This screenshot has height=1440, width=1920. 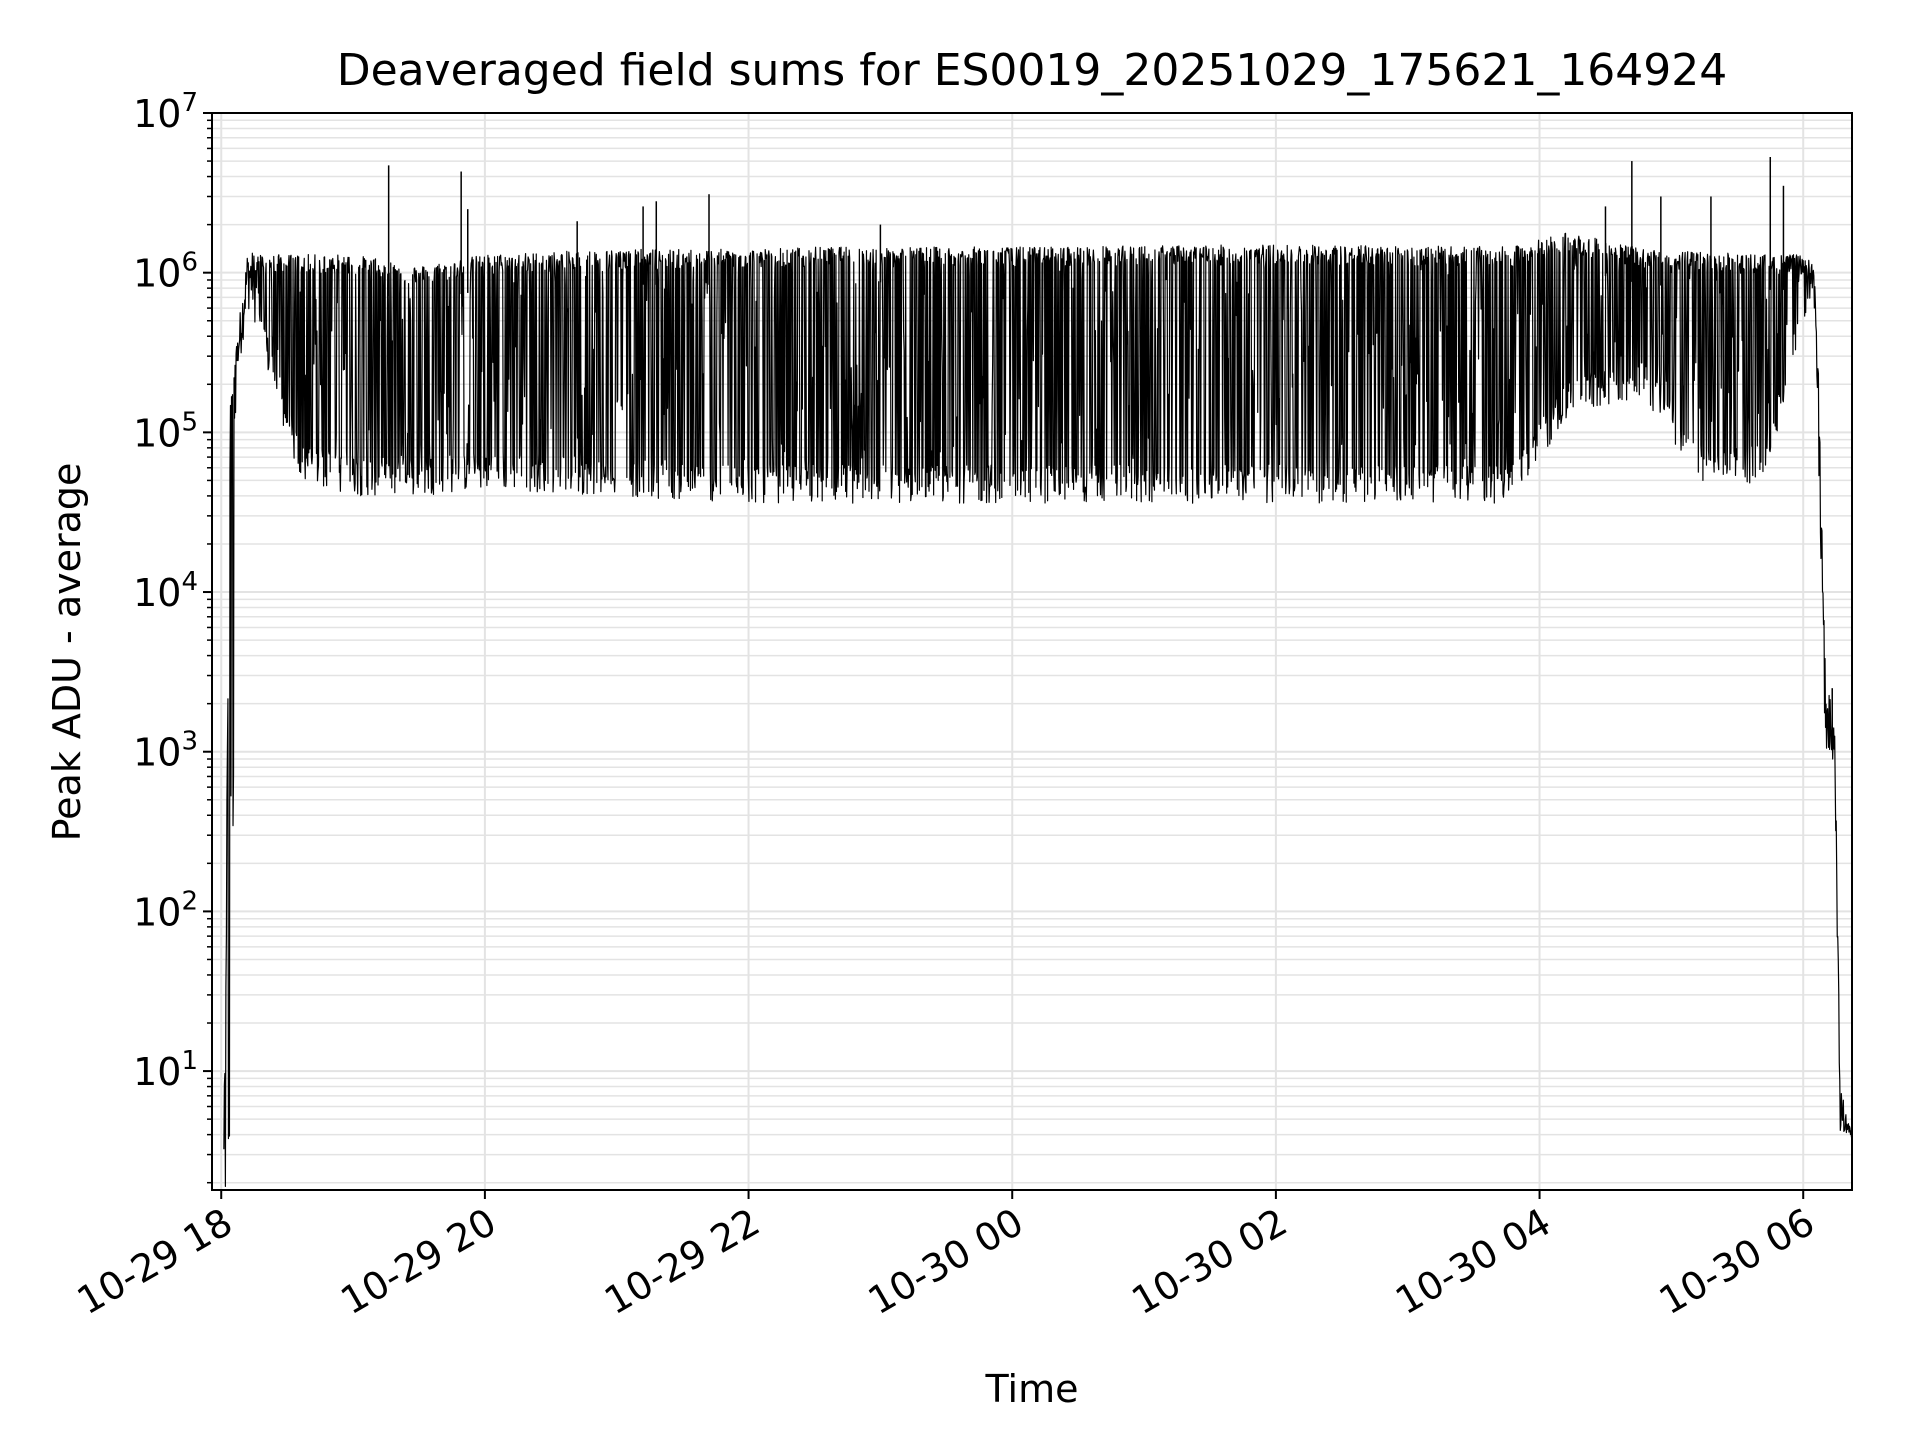 I want to click on y-tick-label: 107, so click(x=165, y=112).